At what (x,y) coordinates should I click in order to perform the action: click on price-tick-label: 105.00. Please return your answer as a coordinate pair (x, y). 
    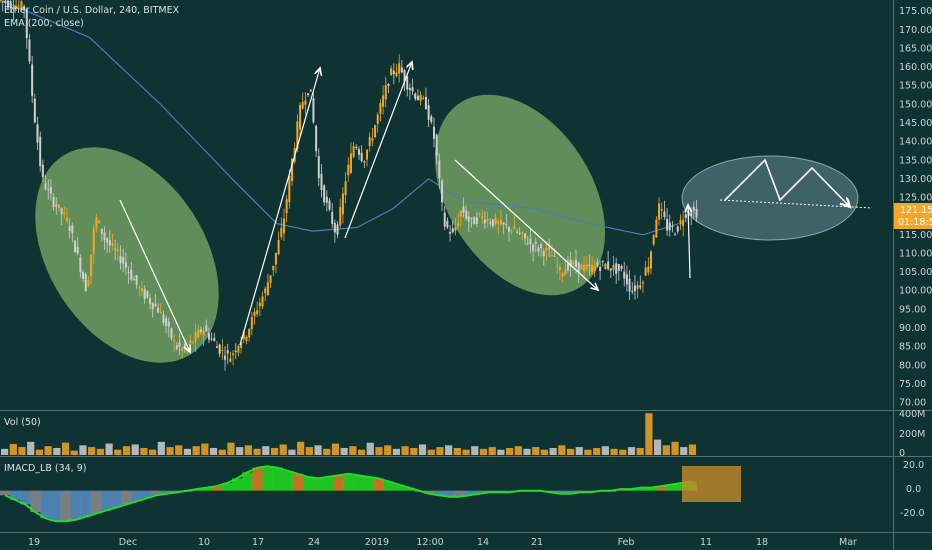
    Looking at the image, I should click on (915, 272).